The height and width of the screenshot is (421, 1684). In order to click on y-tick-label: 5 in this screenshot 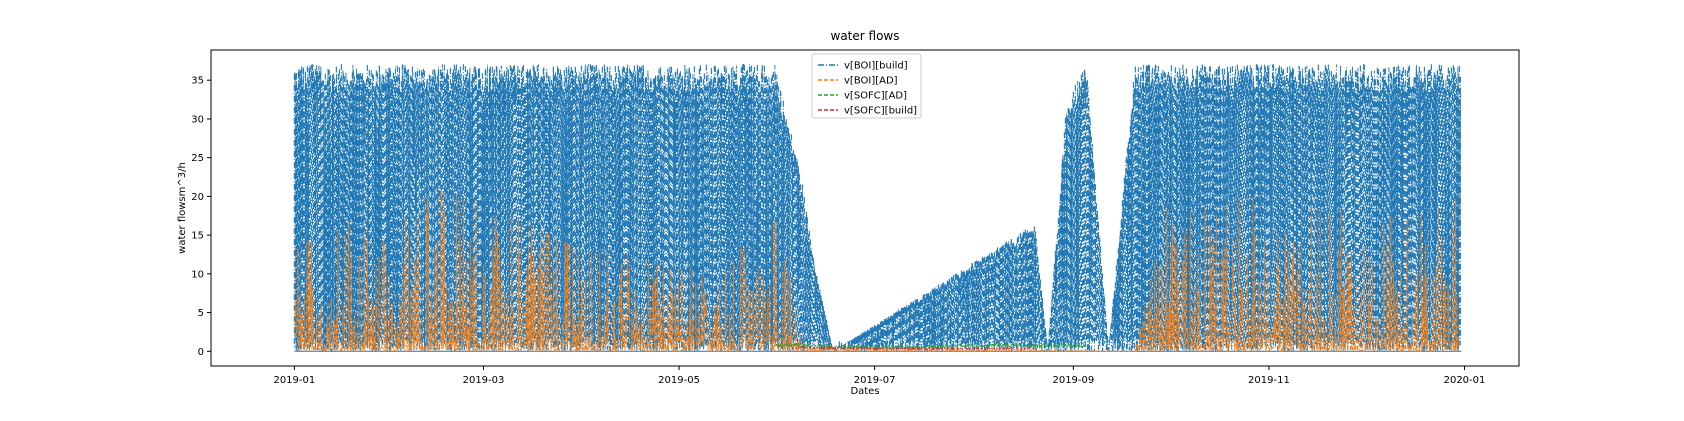, I will do `click(201, 313)`.